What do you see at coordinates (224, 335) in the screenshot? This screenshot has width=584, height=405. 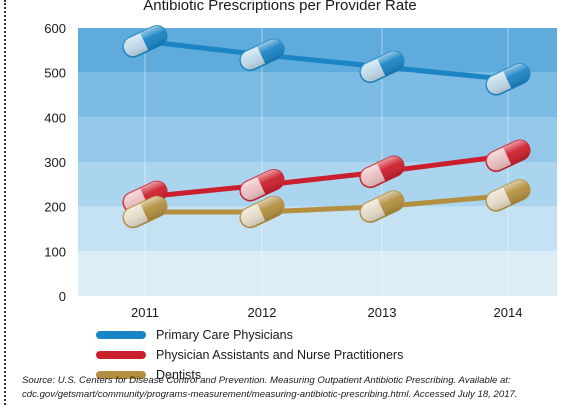 I see `legend-label-primary-care: Primary Care Physicians` at bounding box center [224, 335].